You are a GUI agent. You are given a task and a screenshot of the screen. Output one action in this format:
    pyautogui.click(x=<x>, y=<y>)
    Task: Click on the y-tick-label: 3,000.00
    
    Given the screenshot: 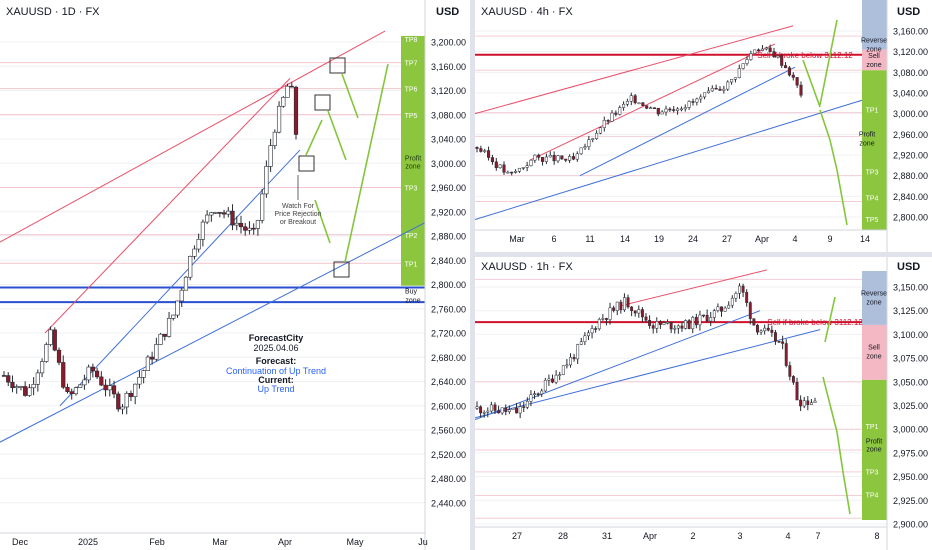 What is the action you would take?
    pyautogui.click(x=910, y=430)
    